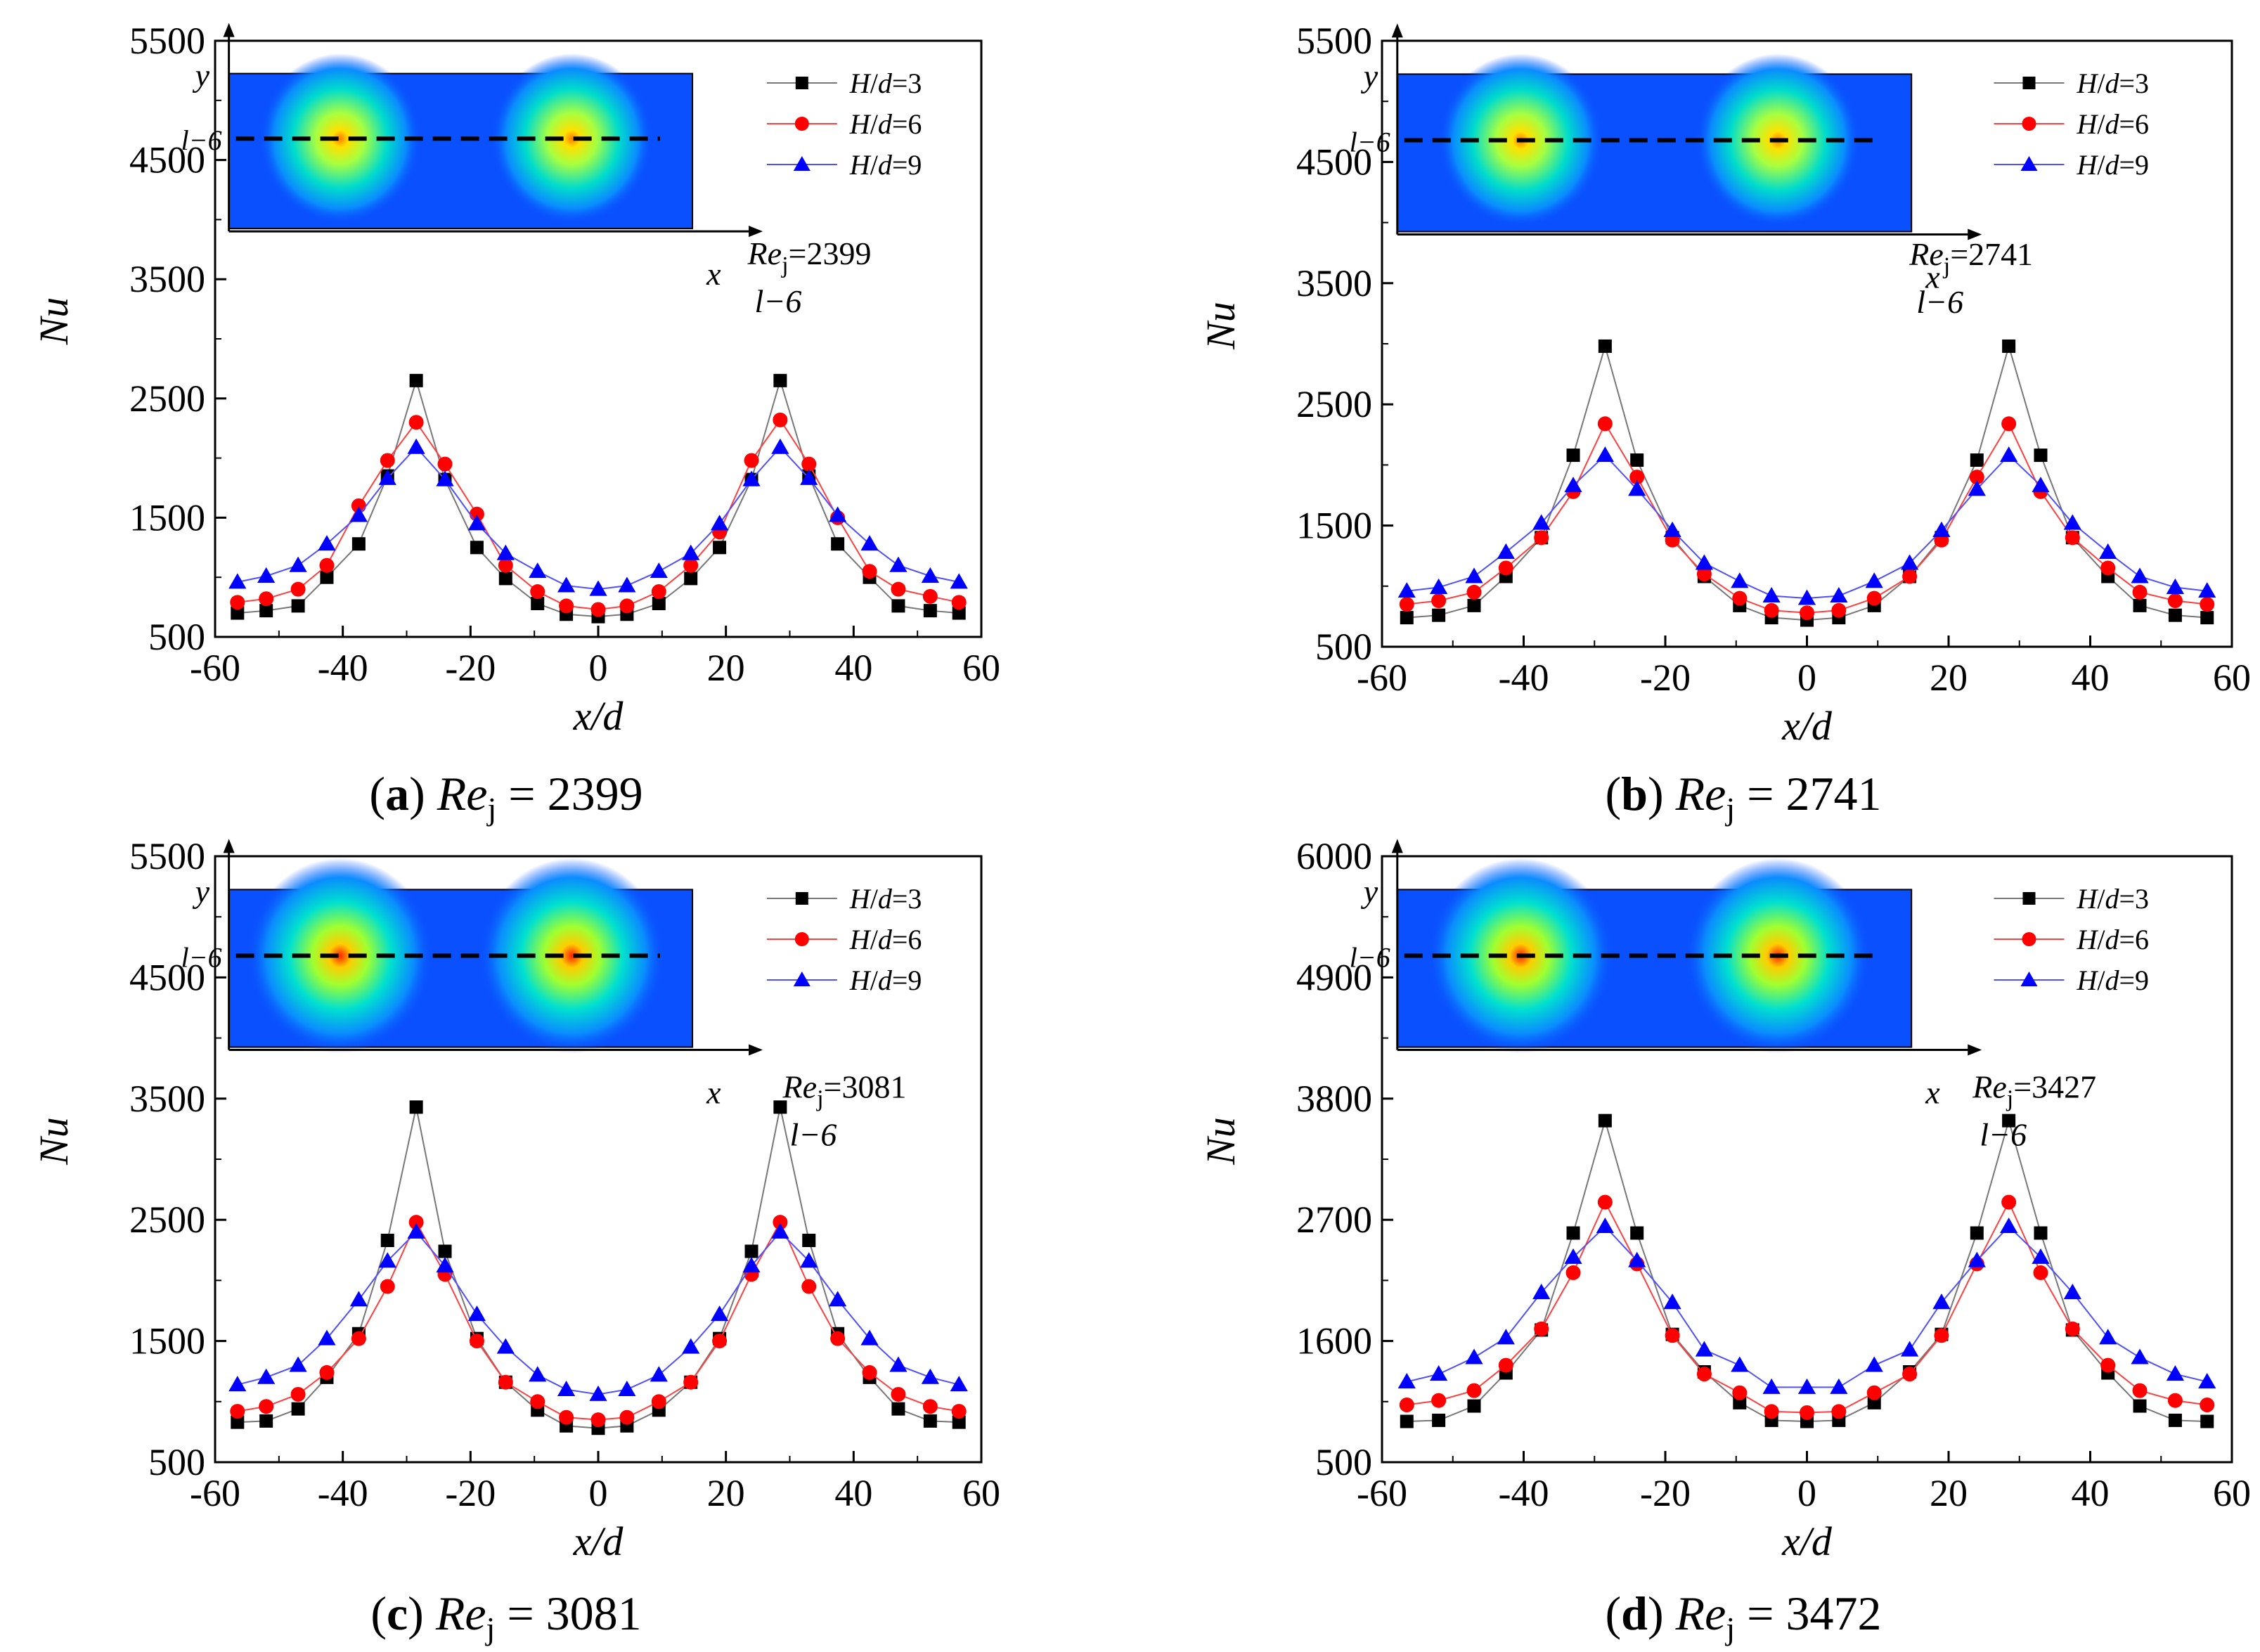 This screenshot has width=2260, height=1652. What do you see at coordinates (167, 1220) in the screenshot?
I see `y-tick-label: 2500` at bounding box center [167, 1220].